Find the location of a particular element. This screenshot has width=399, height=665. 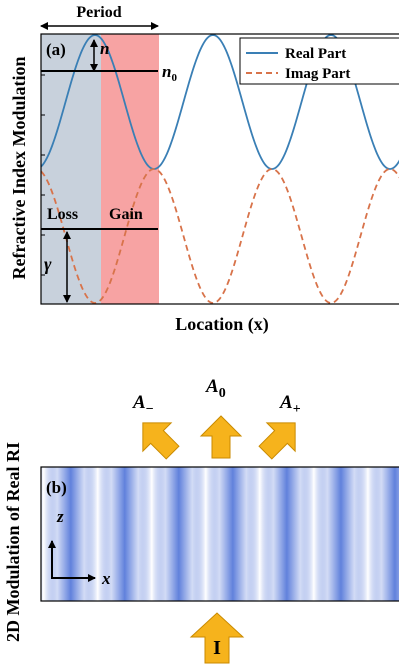

legend-box is located at coordinates (319, 61).